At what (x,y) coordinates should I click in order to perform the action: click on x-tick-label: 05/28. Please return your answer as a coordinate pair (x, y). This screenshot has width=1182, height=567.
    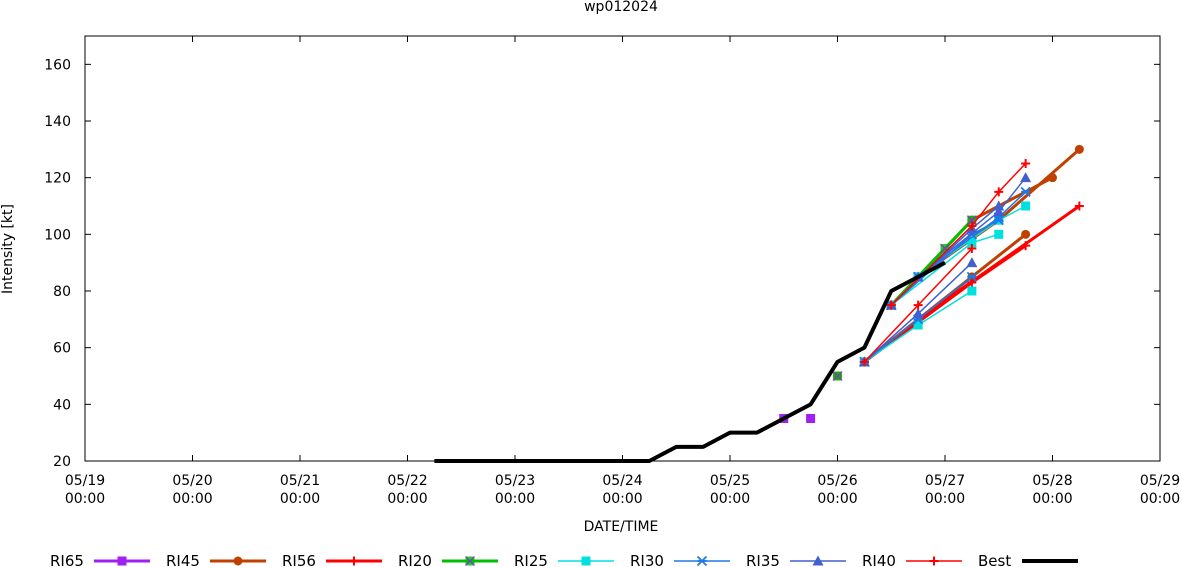
    Looking at the image, I should click on (1052, 481).